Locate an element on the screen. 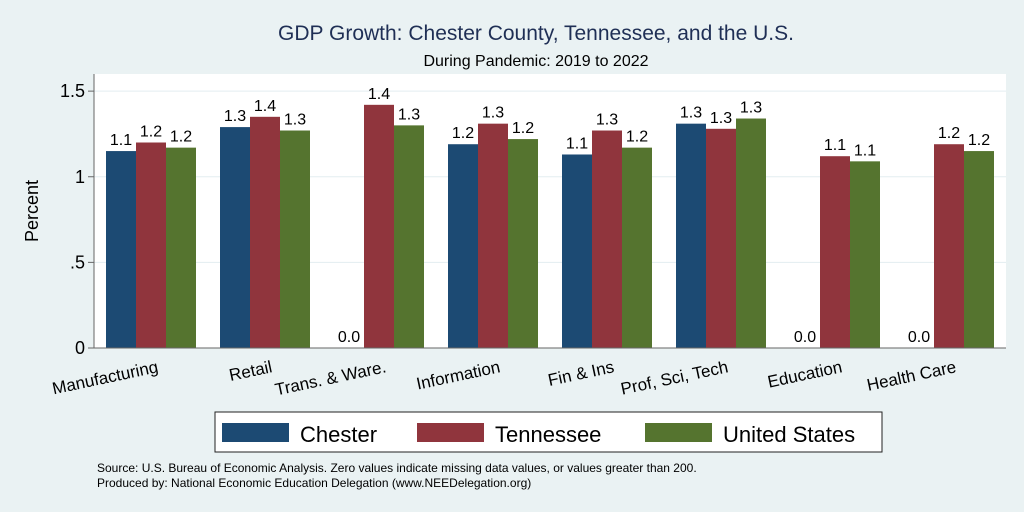  category-label: Information is located at coordinates (458, 375).